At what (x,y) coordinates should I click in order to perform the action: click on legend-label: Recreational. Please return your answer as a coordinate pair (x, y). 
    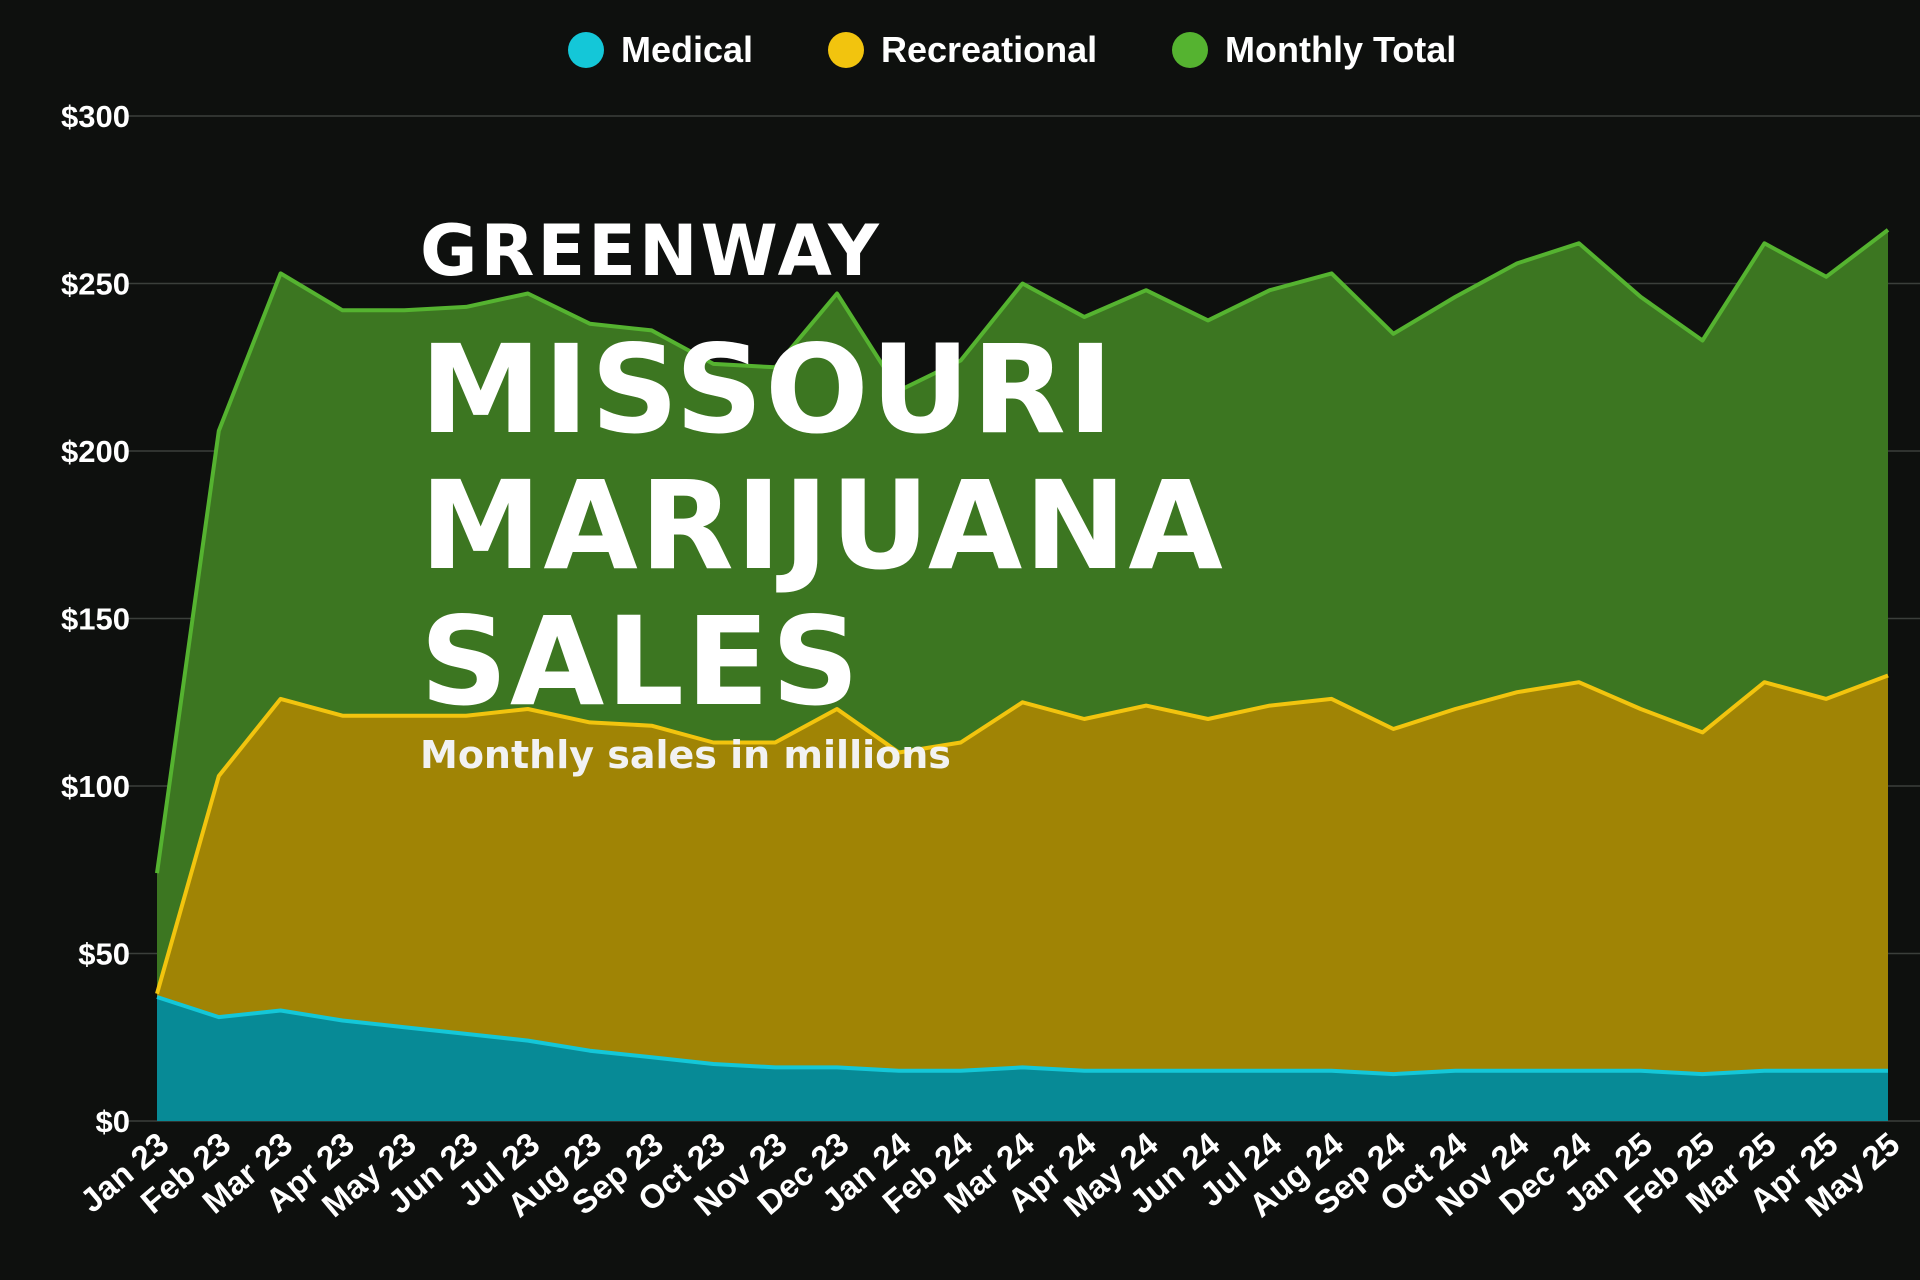
    Looking at the image, I should click on (989, 49).